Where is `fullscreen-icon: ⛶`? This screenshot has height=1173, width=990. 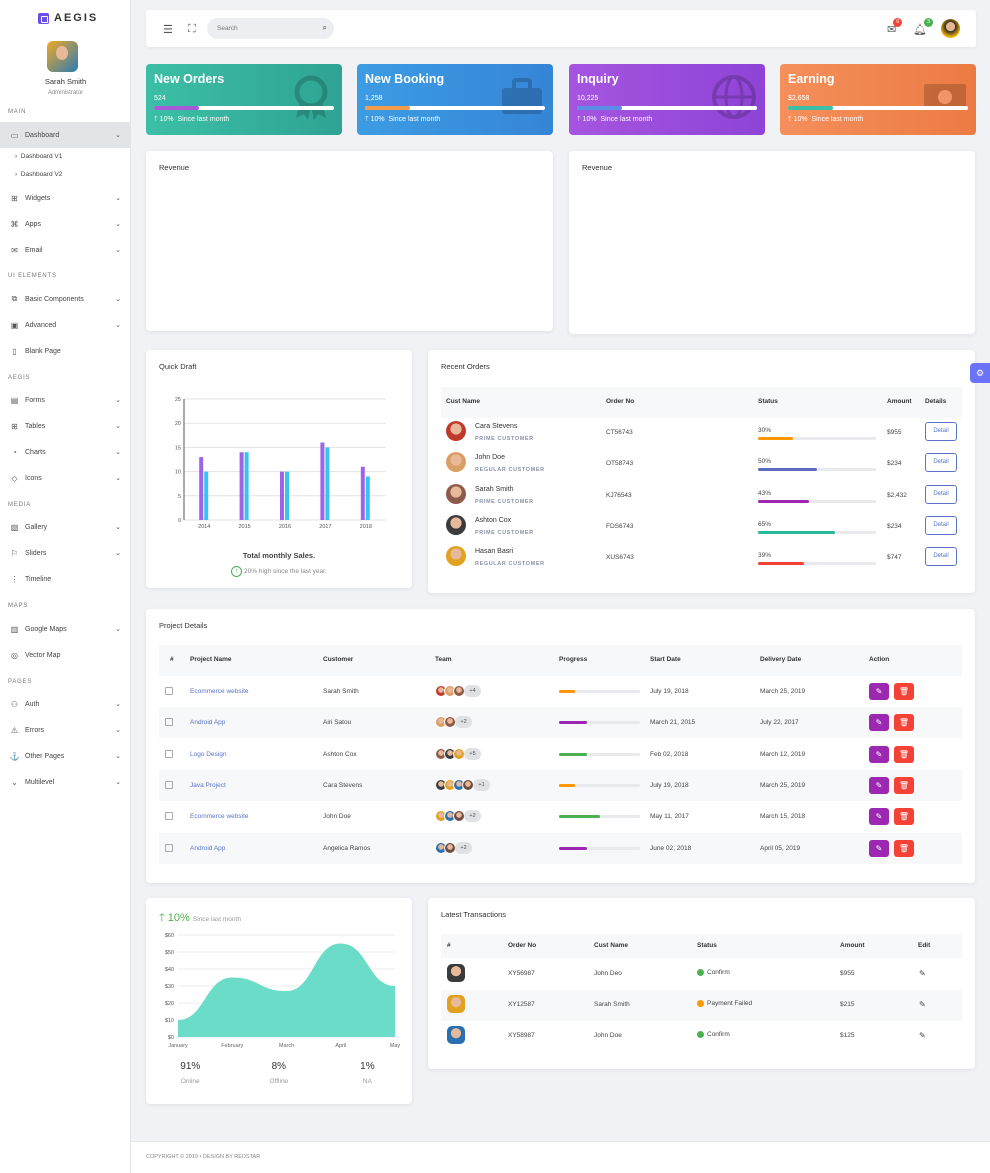
fullscreen-icon: ⛶ is located at coordinates (192, 29).